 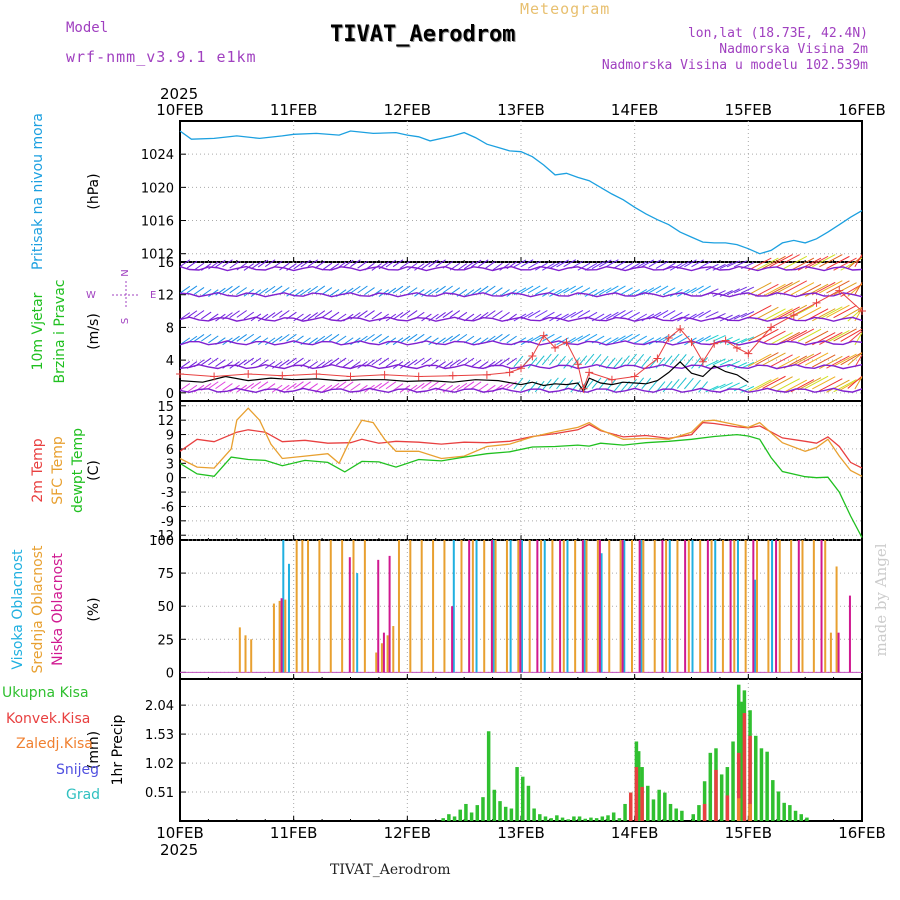 What do you see at coordinates (750, 812) in the screenshot?
I see `frozen-precip-bar` at bounding box center [750, 812].